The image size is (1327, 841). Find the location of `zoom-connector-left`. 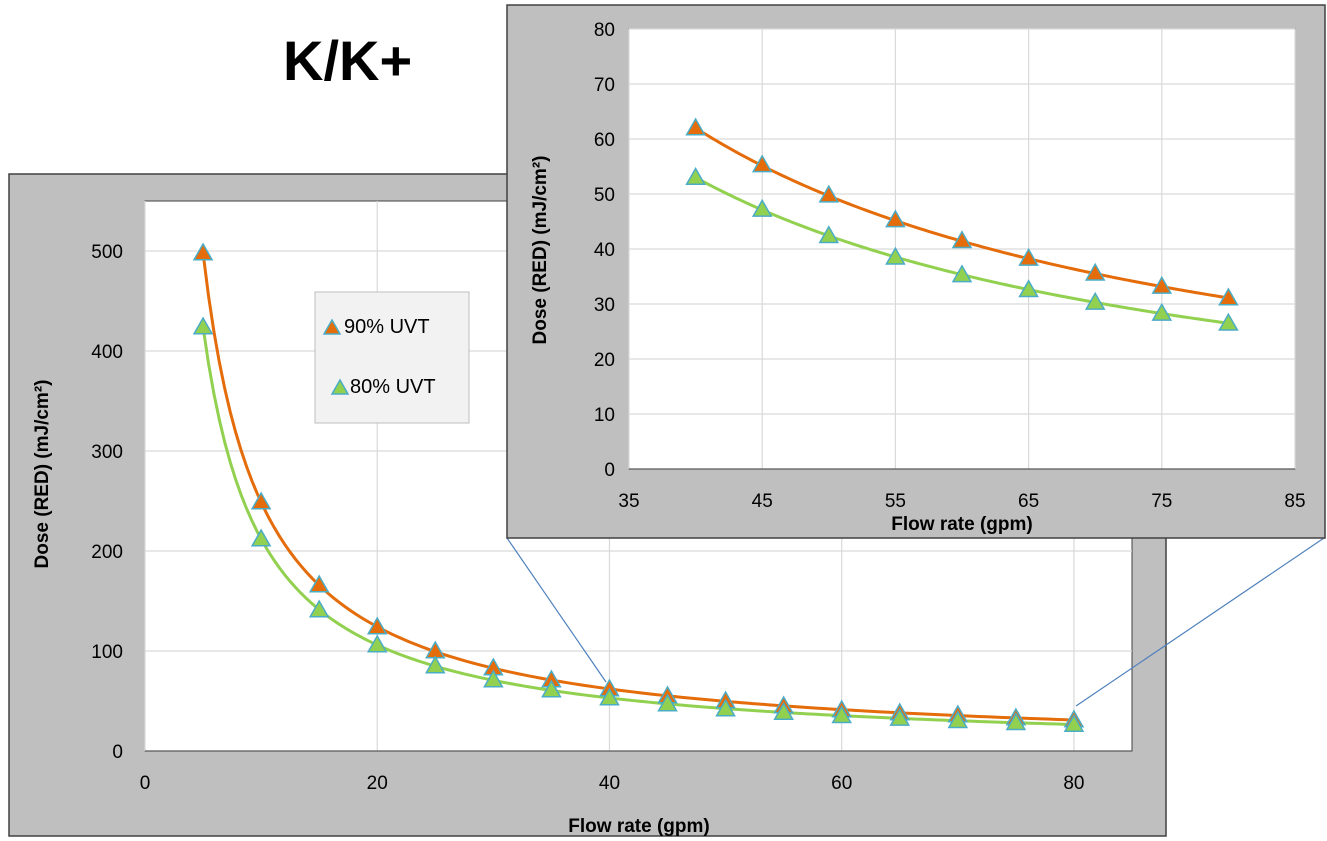

zoom-connector-left is located at coordinates (556, 610).